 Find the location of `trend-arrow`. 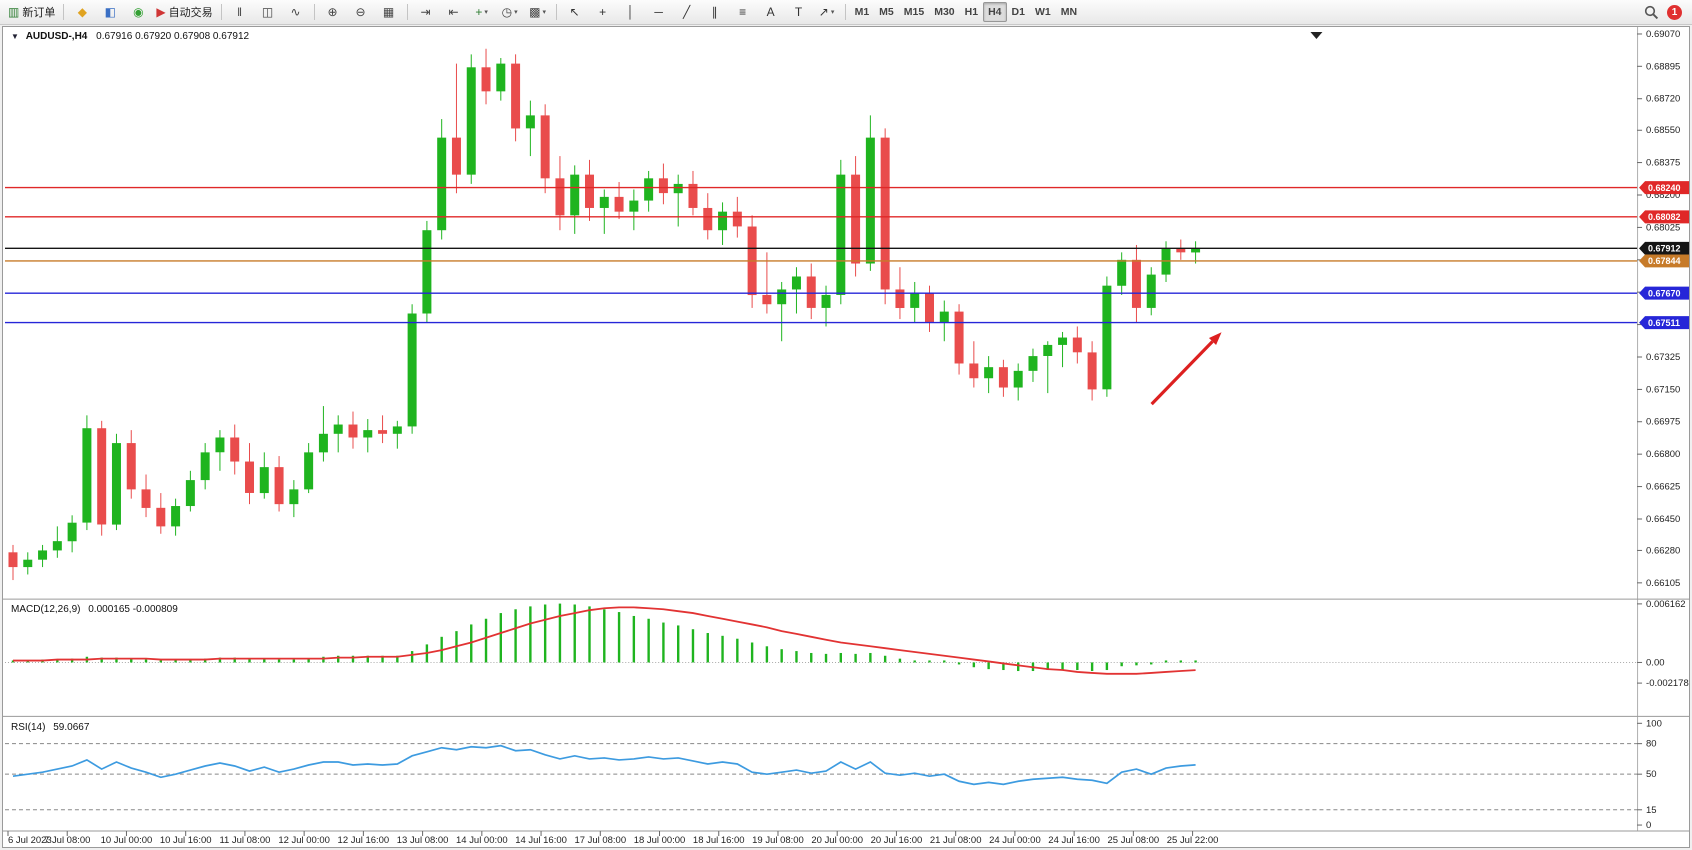

trend-arrow is located at coordinates (1182, 373).